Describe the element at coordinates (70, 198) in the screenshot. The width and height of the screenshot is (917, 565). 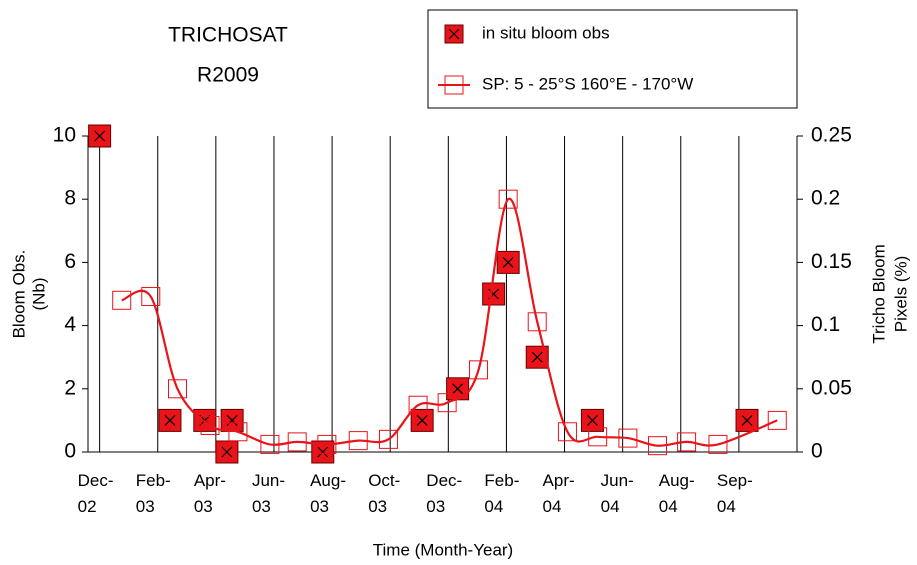
I see `y-tick-label: 8` at that location.